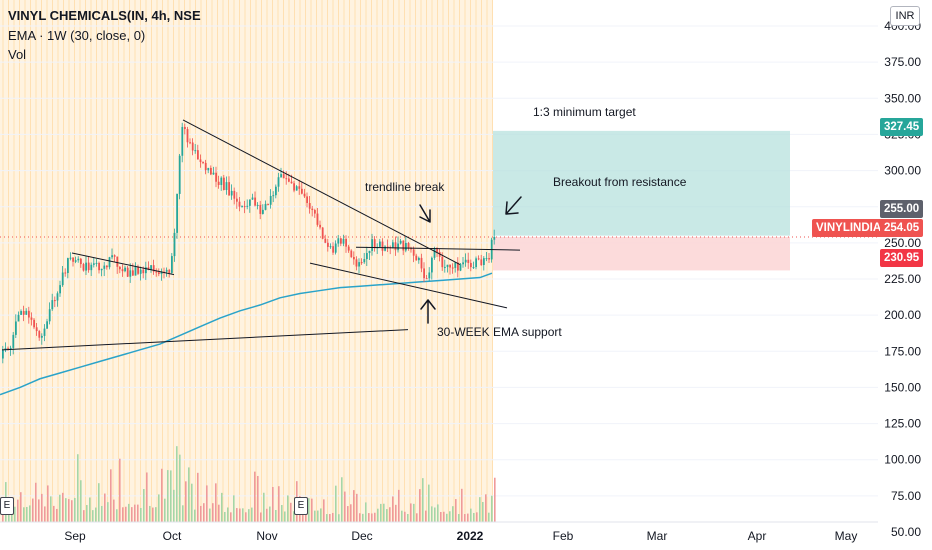 The width and height of the screenshot is (932, 550). Describe the element at coordinates (439, 535) in the screenshot. I see `time-axis: Sep Oct Nov Dec 2022 Feb Mar Apr May` at that location.